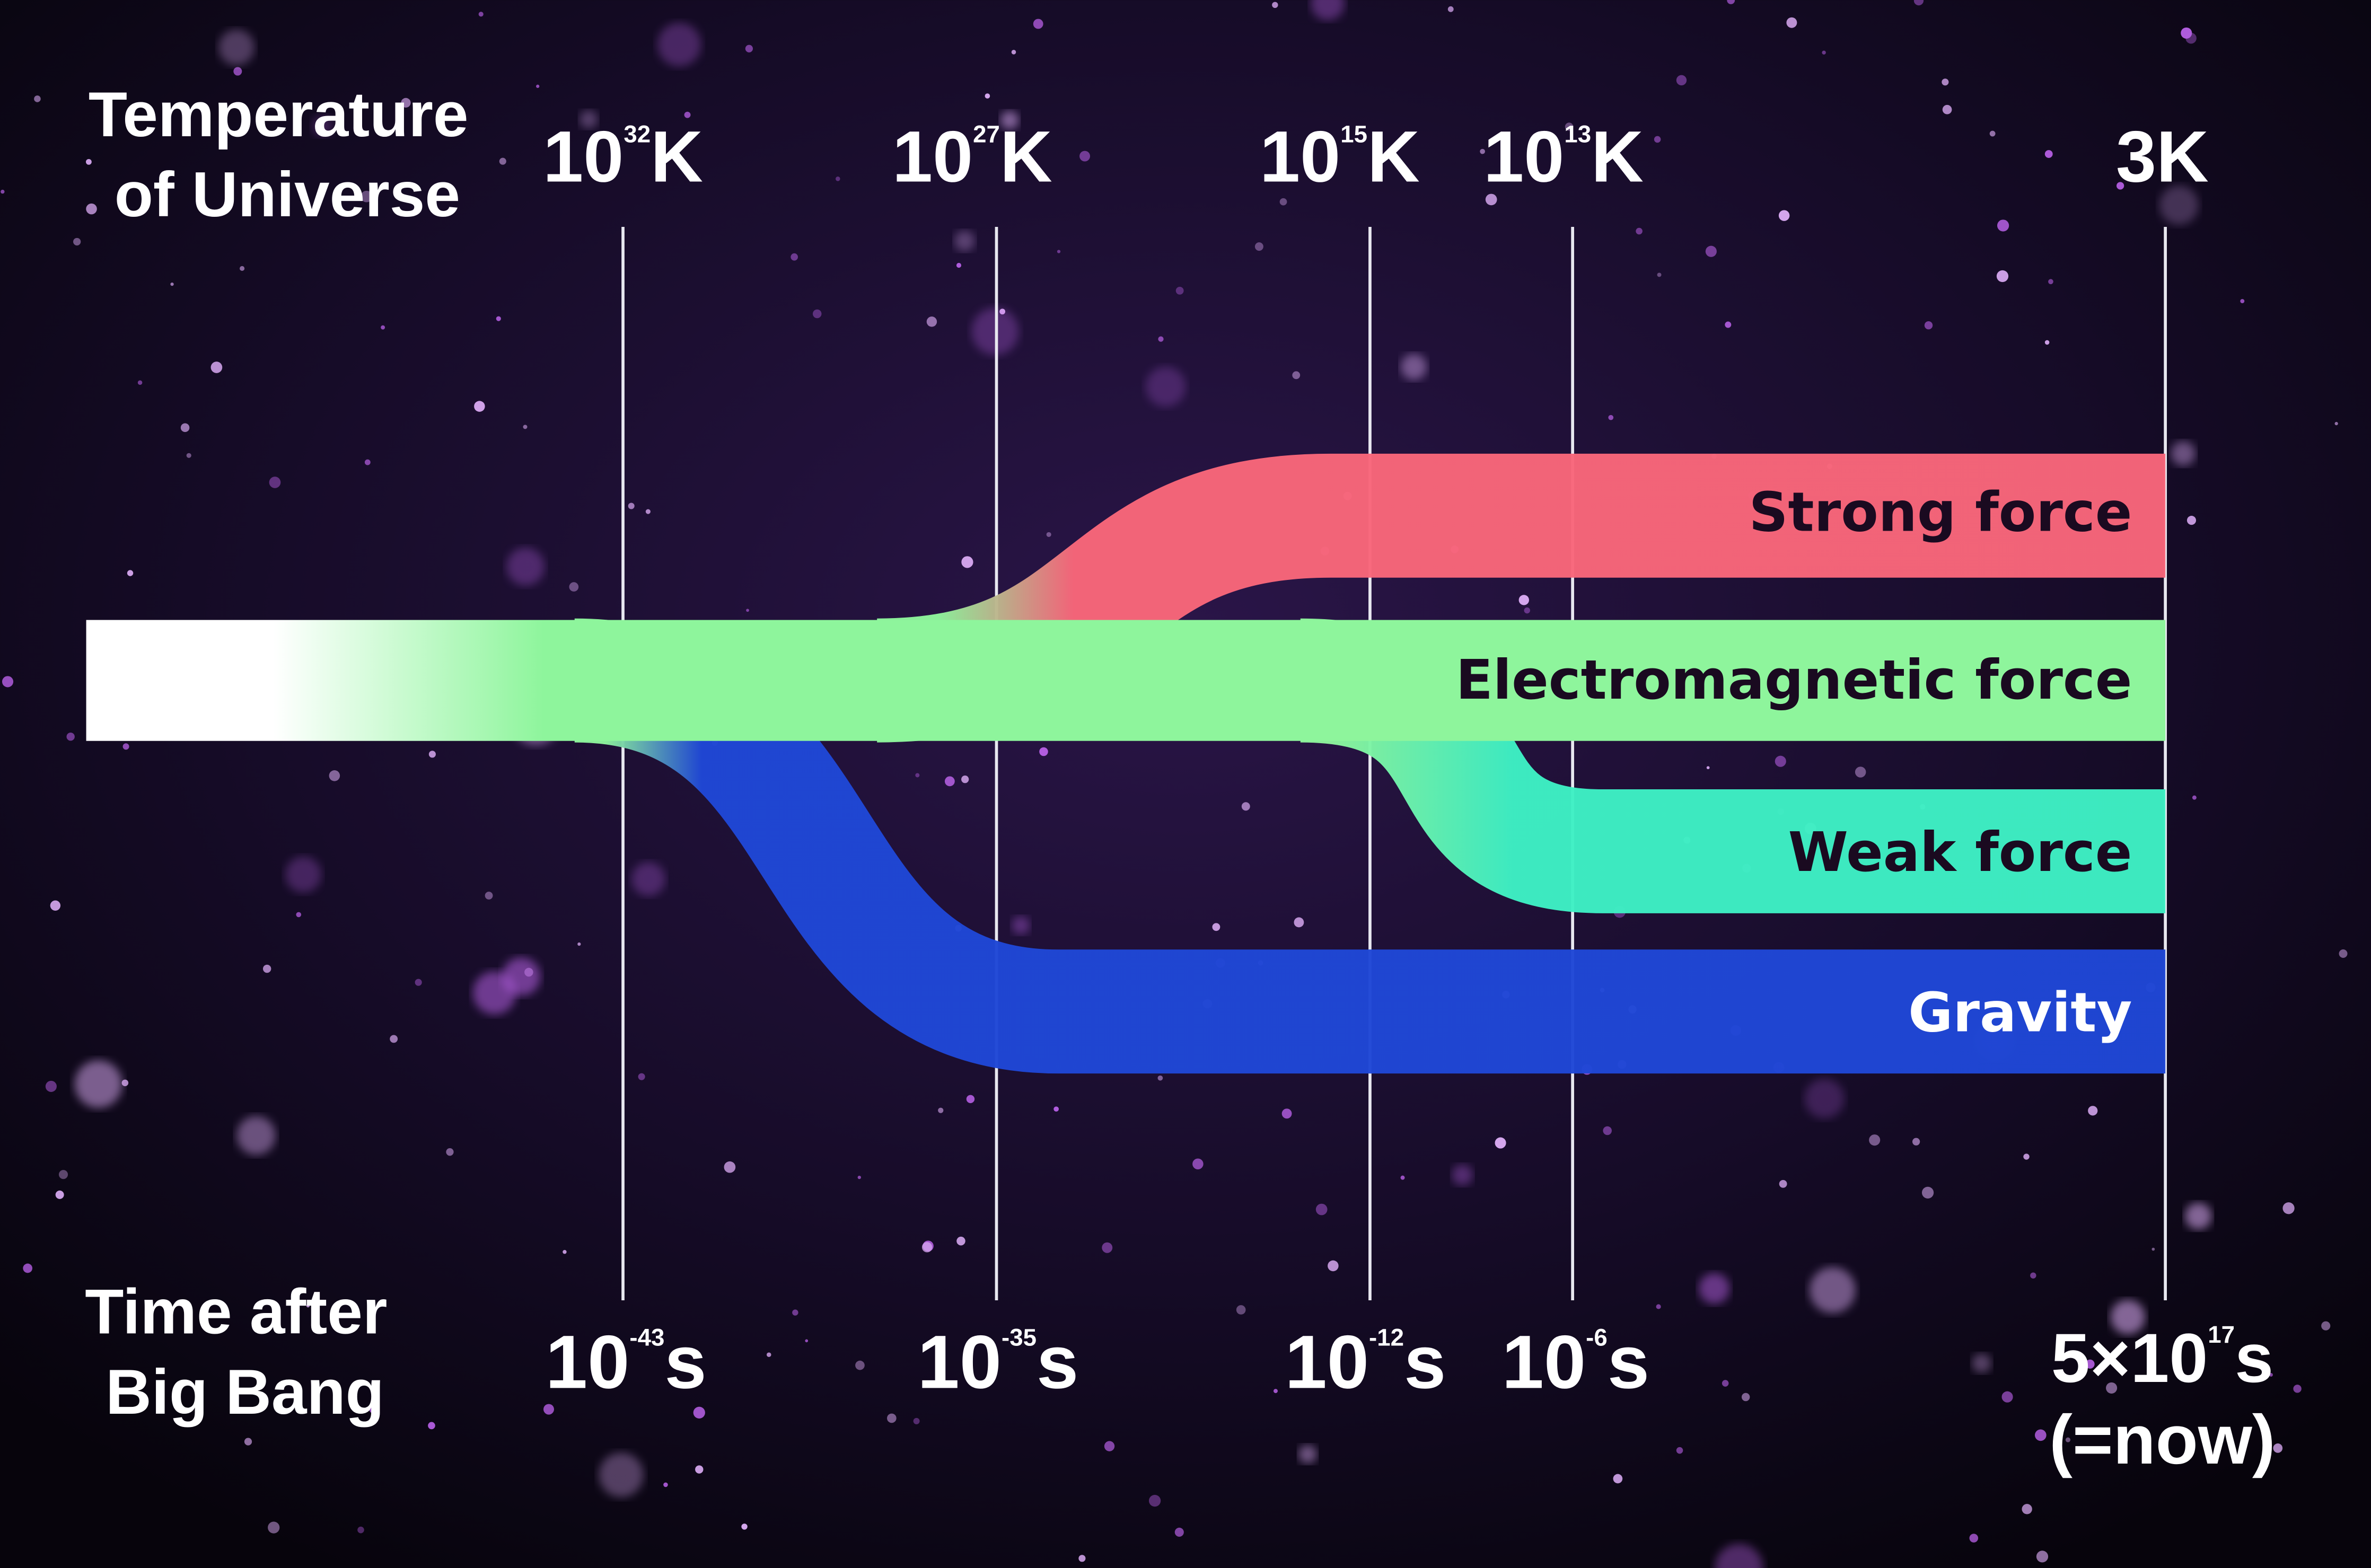 The image size is (2371, 1568). What do you see at coordinates (2162, 156) in the screenshot?
I see `temperature-tick: 3K` at bounding box center [2162, 156].